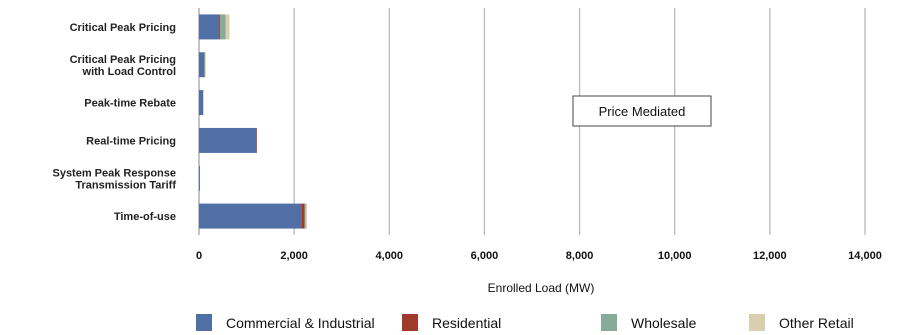 Image resolution: width=901 pixels, height=335 pixels. What do you see at coordinates (390, 256) in the screenshot?
I see `x-tick-label: 4,000` at bounding box center [390, 256].